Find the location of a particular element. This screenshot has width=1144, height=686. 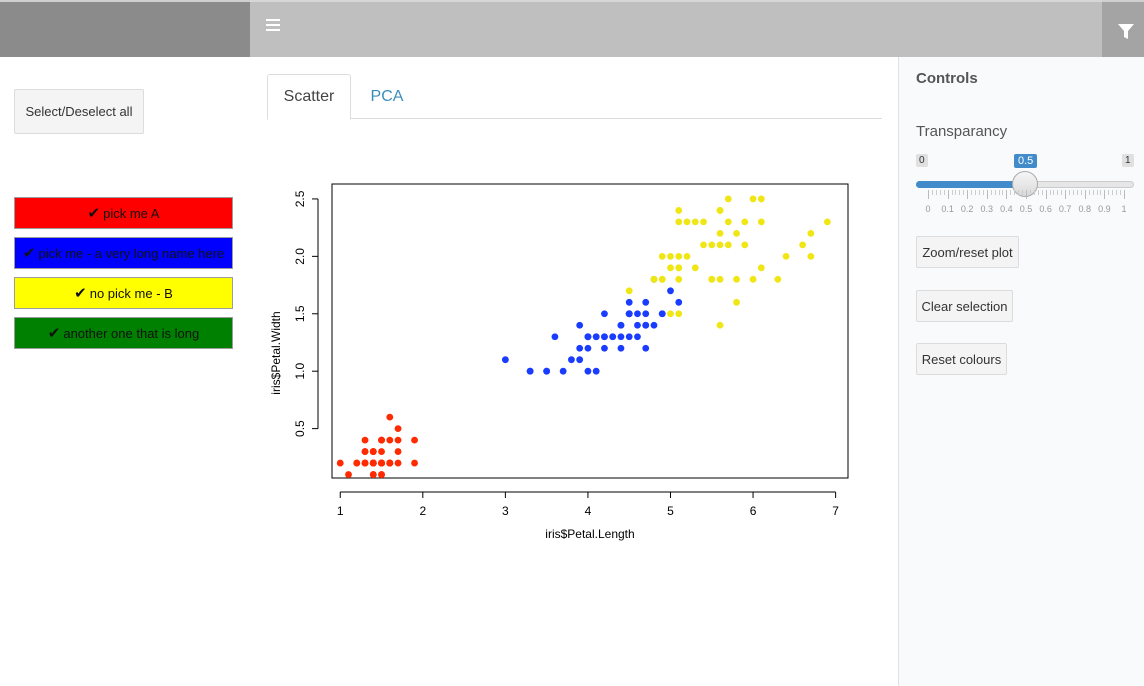

slider-tick-label: 0.8 is located at coordinates (1085, 209).